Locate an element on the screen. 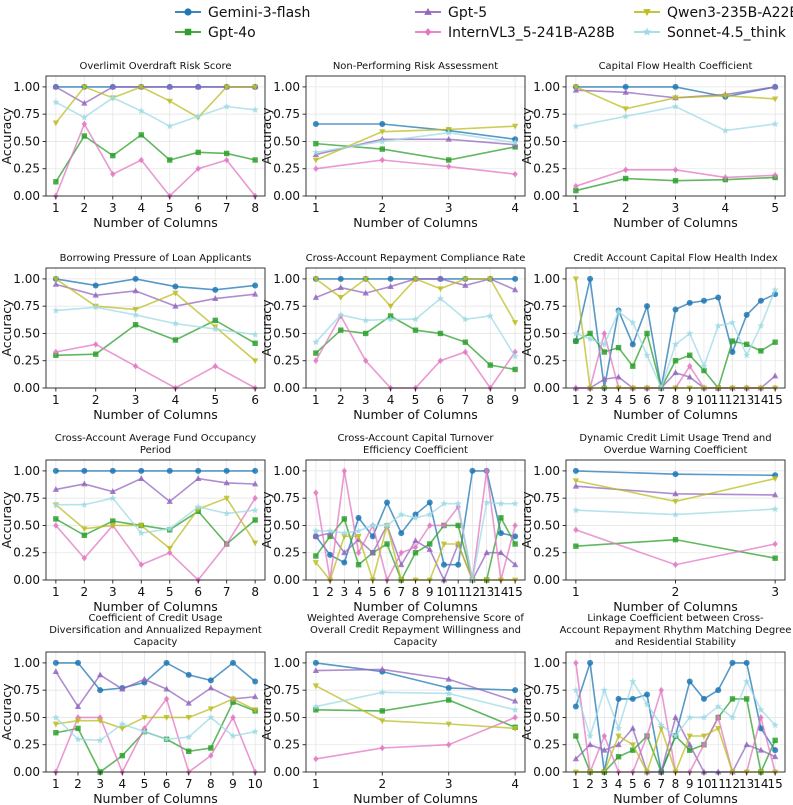 Image resolution: width=793 pixels, height=805 pixels. chart-title-line: Non-Performing Risk Assessment is located at coordinates (415, 66).